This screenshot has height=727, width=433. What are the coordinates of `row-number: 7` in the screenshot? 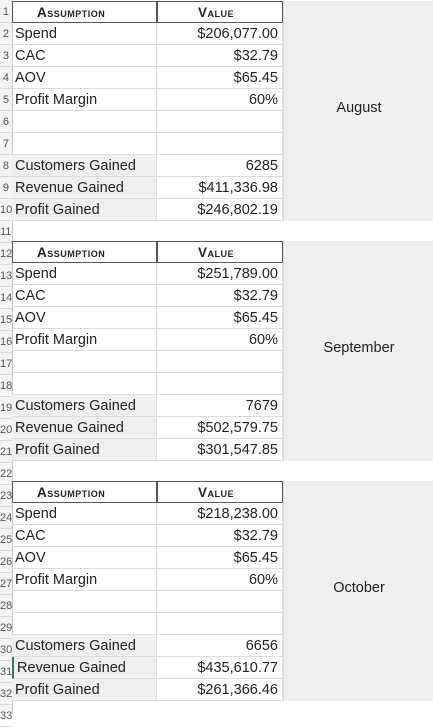 It's located at (6, 144).